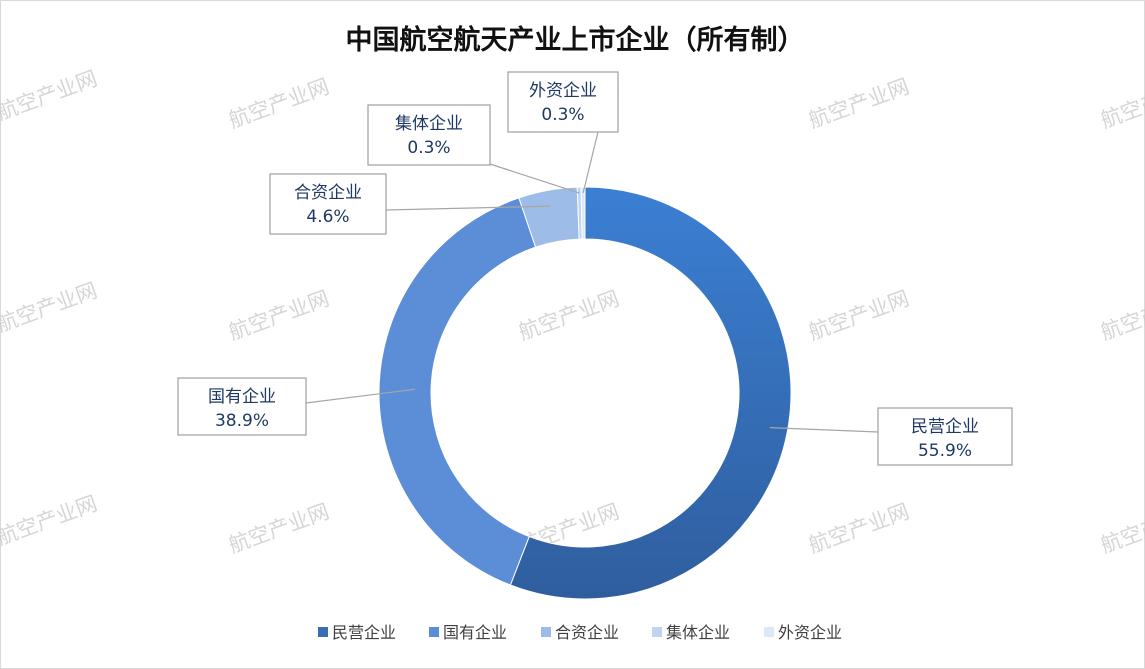 The height and width of the screenshot is (669, 1145). What do you see at coordinates (810, 632) in the screenshot?
I see `legend-label: 外资企业` at bounding box center [810, 632].